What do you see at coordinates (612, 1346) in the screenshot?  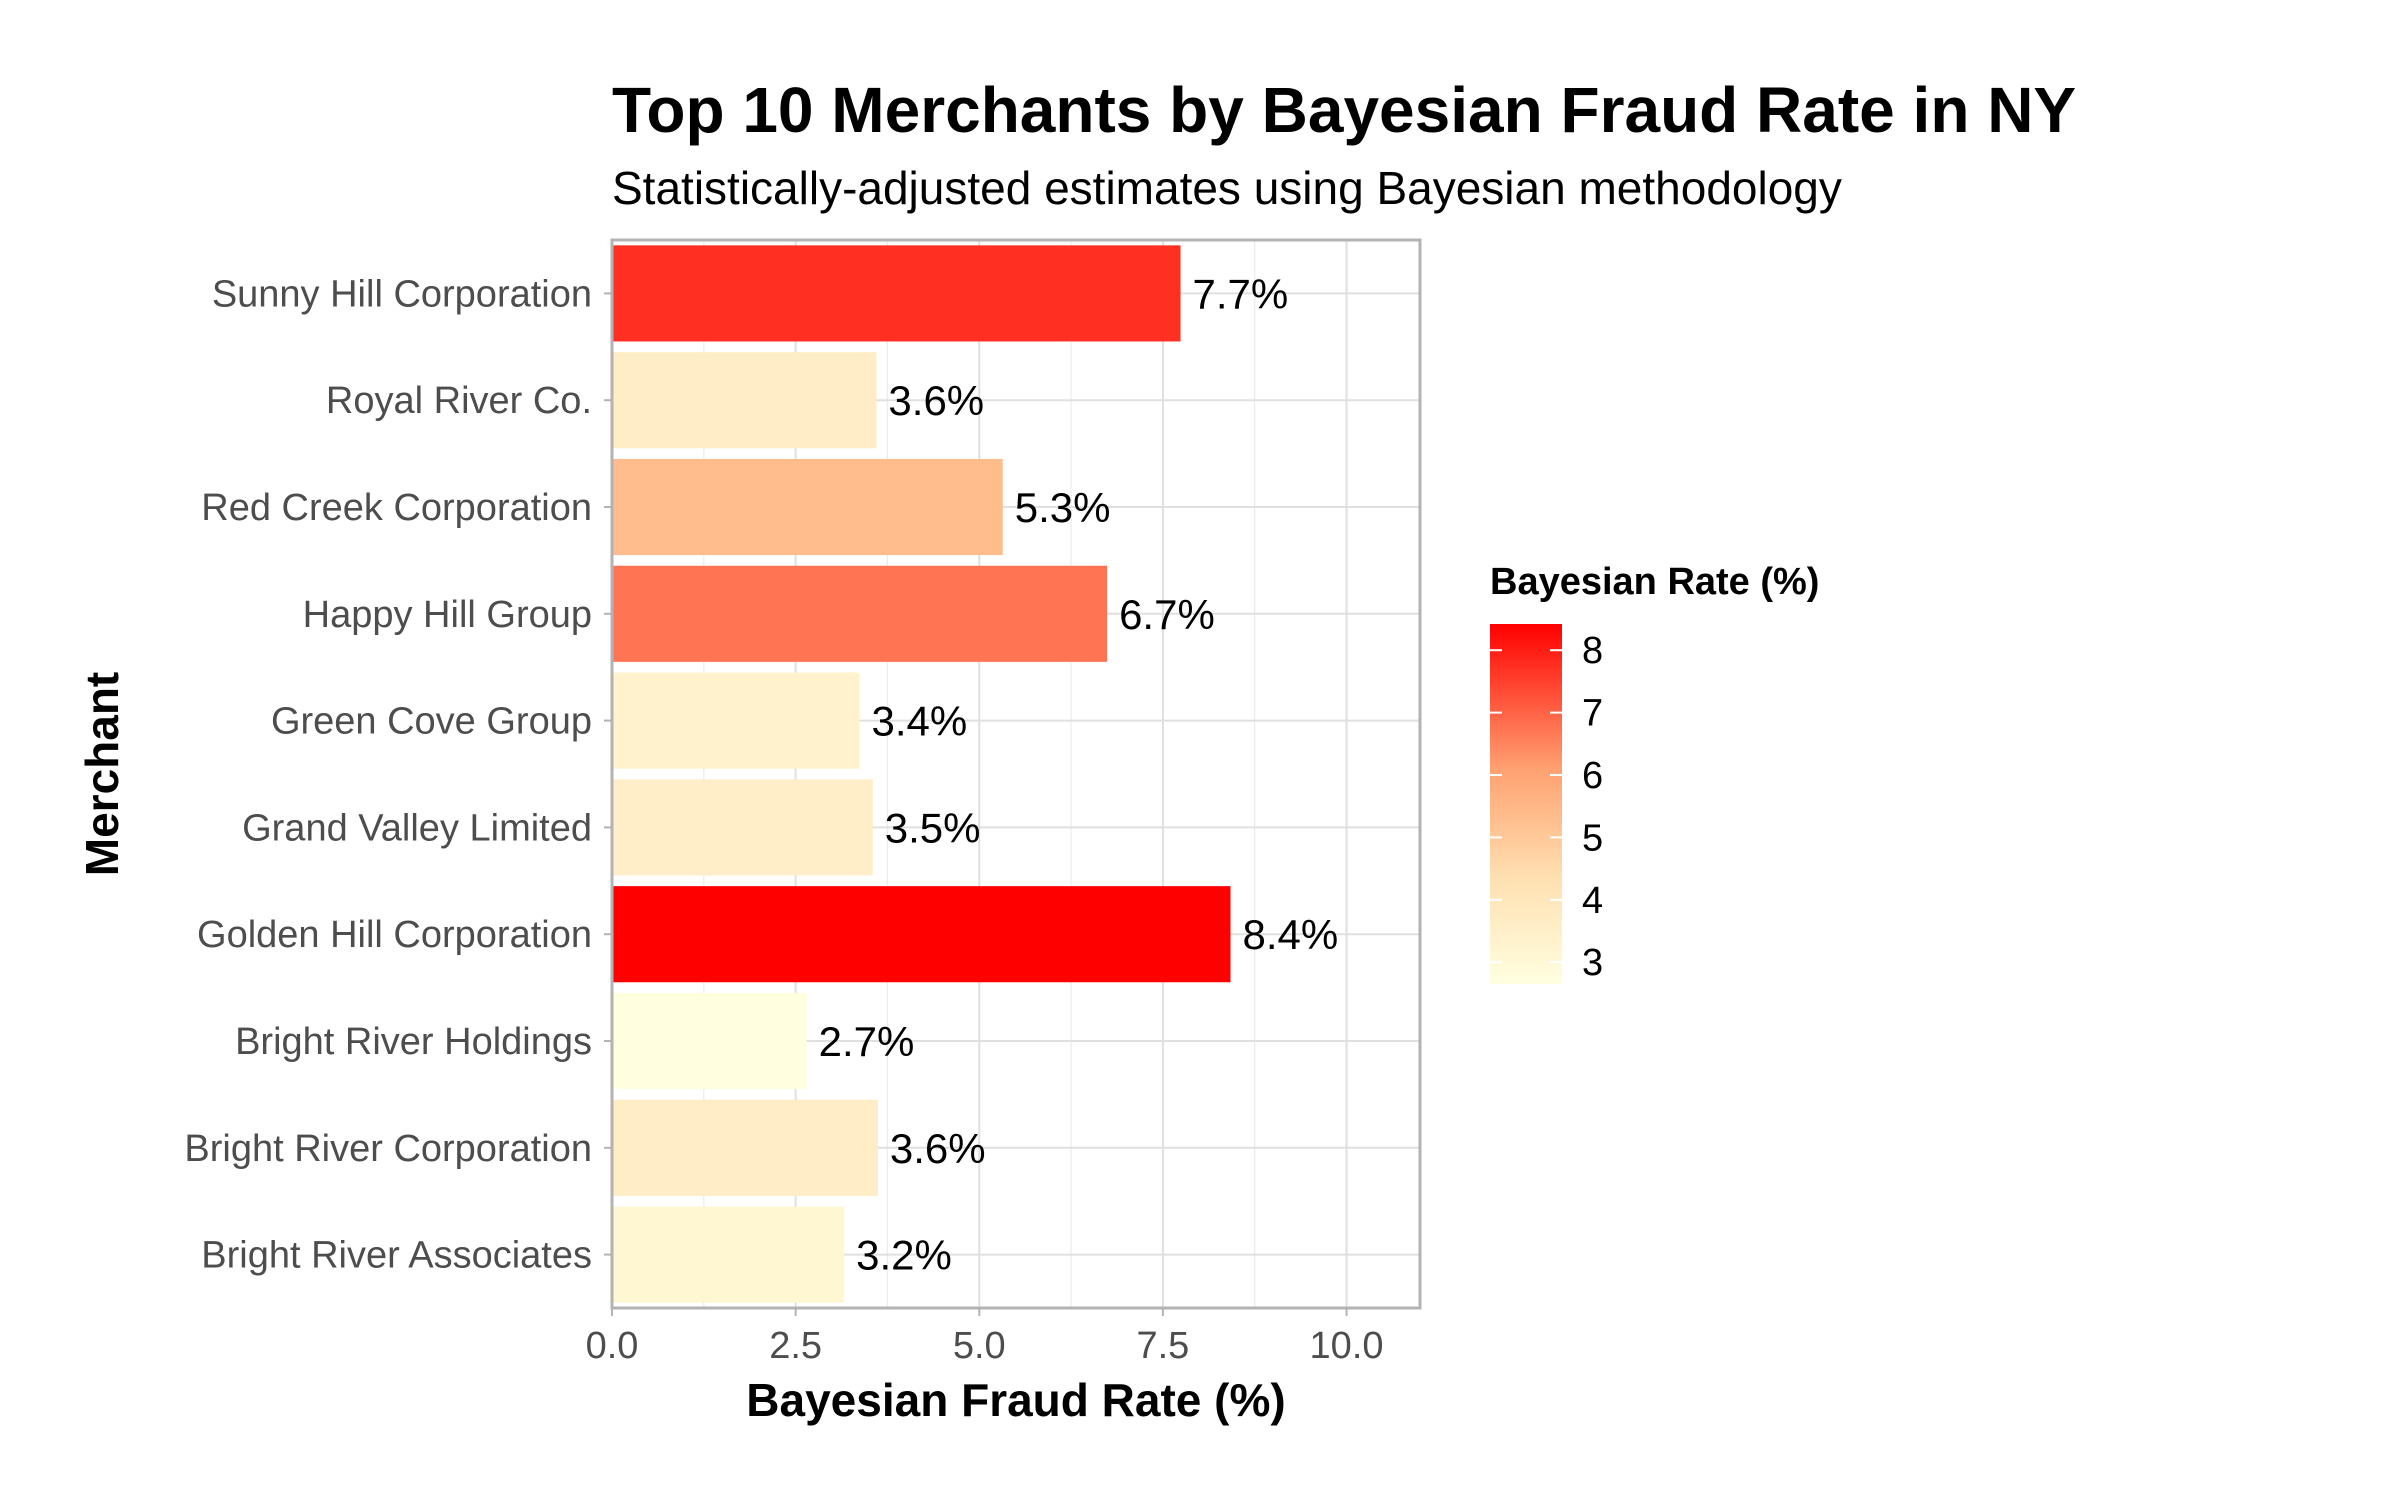 I see `x-tick-label: 0.0` at bounding box center [612, 1346].